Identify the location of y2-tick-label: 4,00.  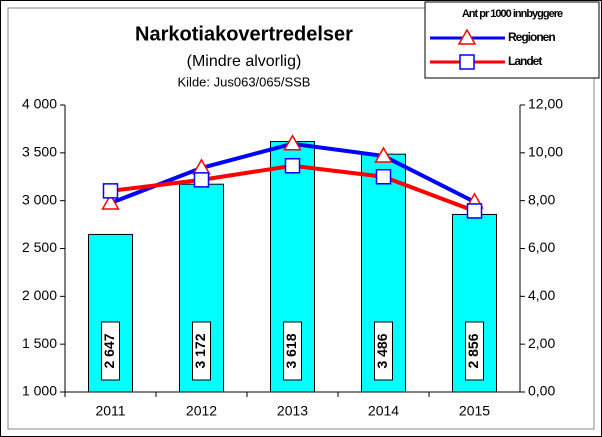
(541, 295).